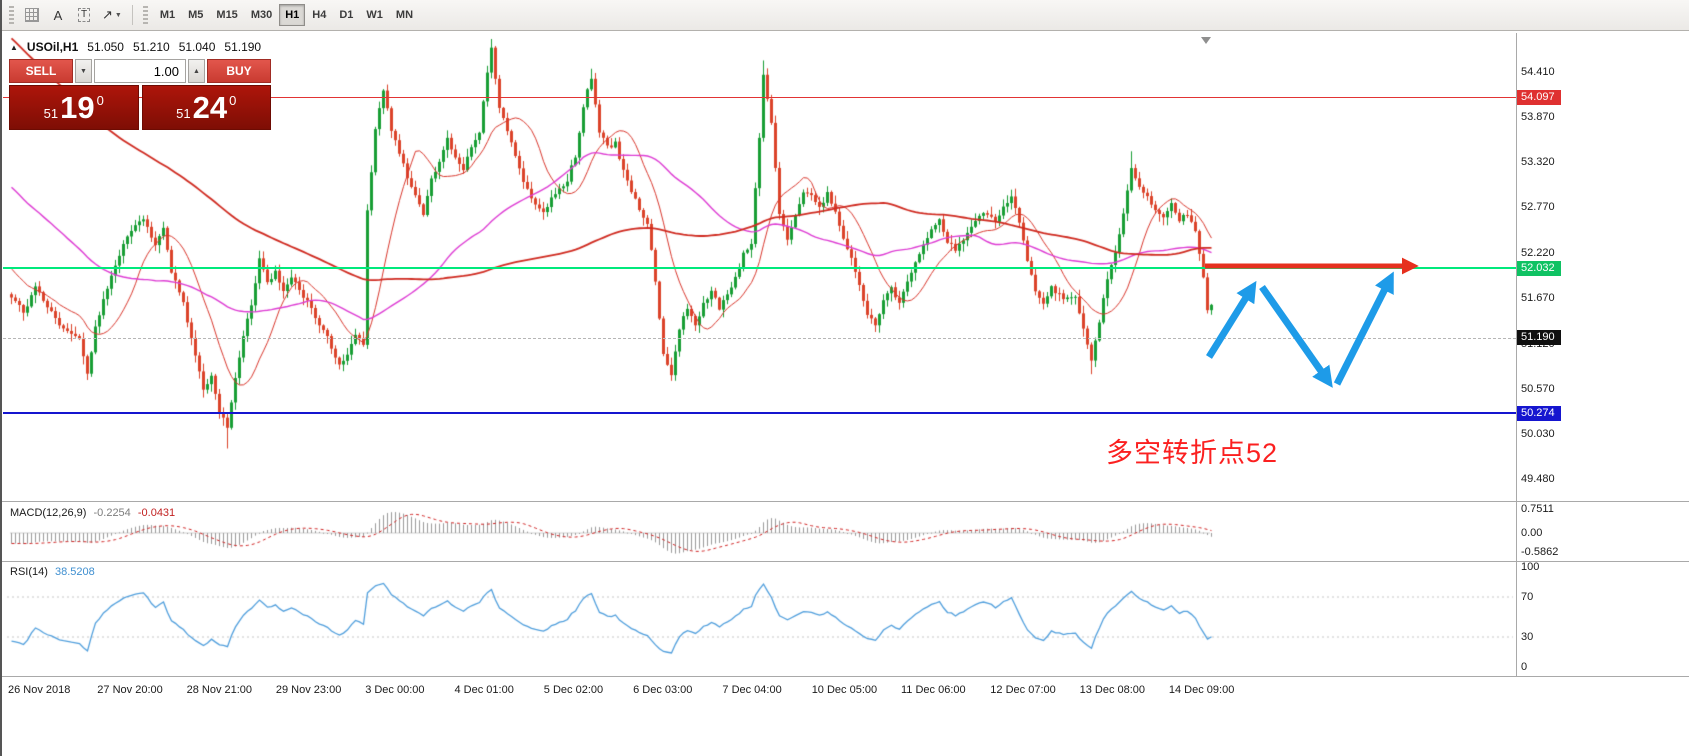  Describe the element at coordinates (52, 47) in the screenshot. I see `symbol-label: USOil,H1` at that location.